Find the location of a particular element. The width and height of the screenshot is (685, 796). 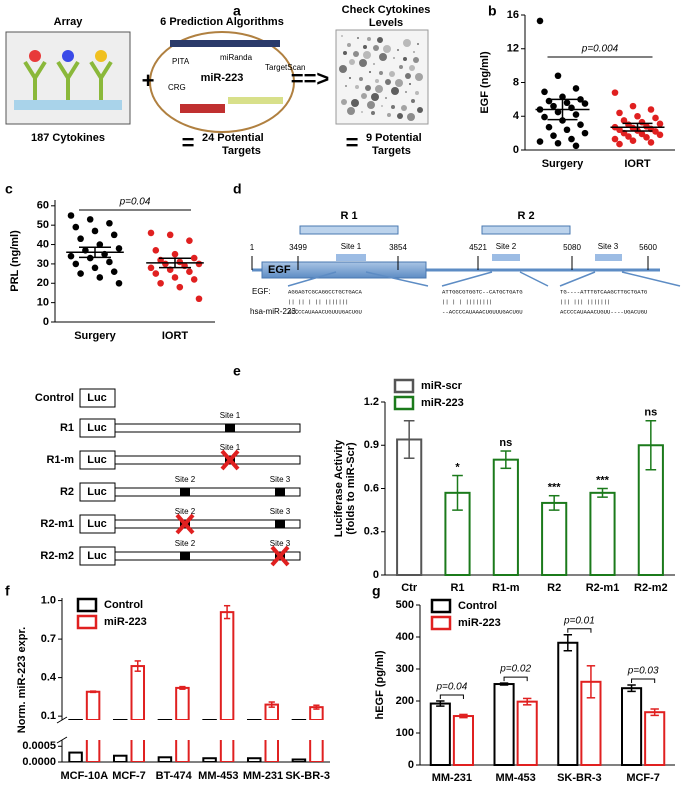

heading: Check Cytokines is located at coordinates (386, 10).